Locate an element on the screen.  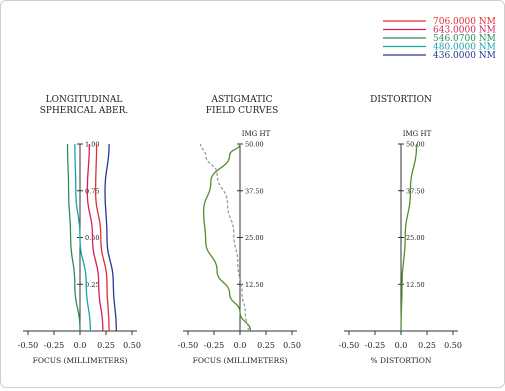
legend-label: 436.0000 NM is located at coordinates (464, 56).